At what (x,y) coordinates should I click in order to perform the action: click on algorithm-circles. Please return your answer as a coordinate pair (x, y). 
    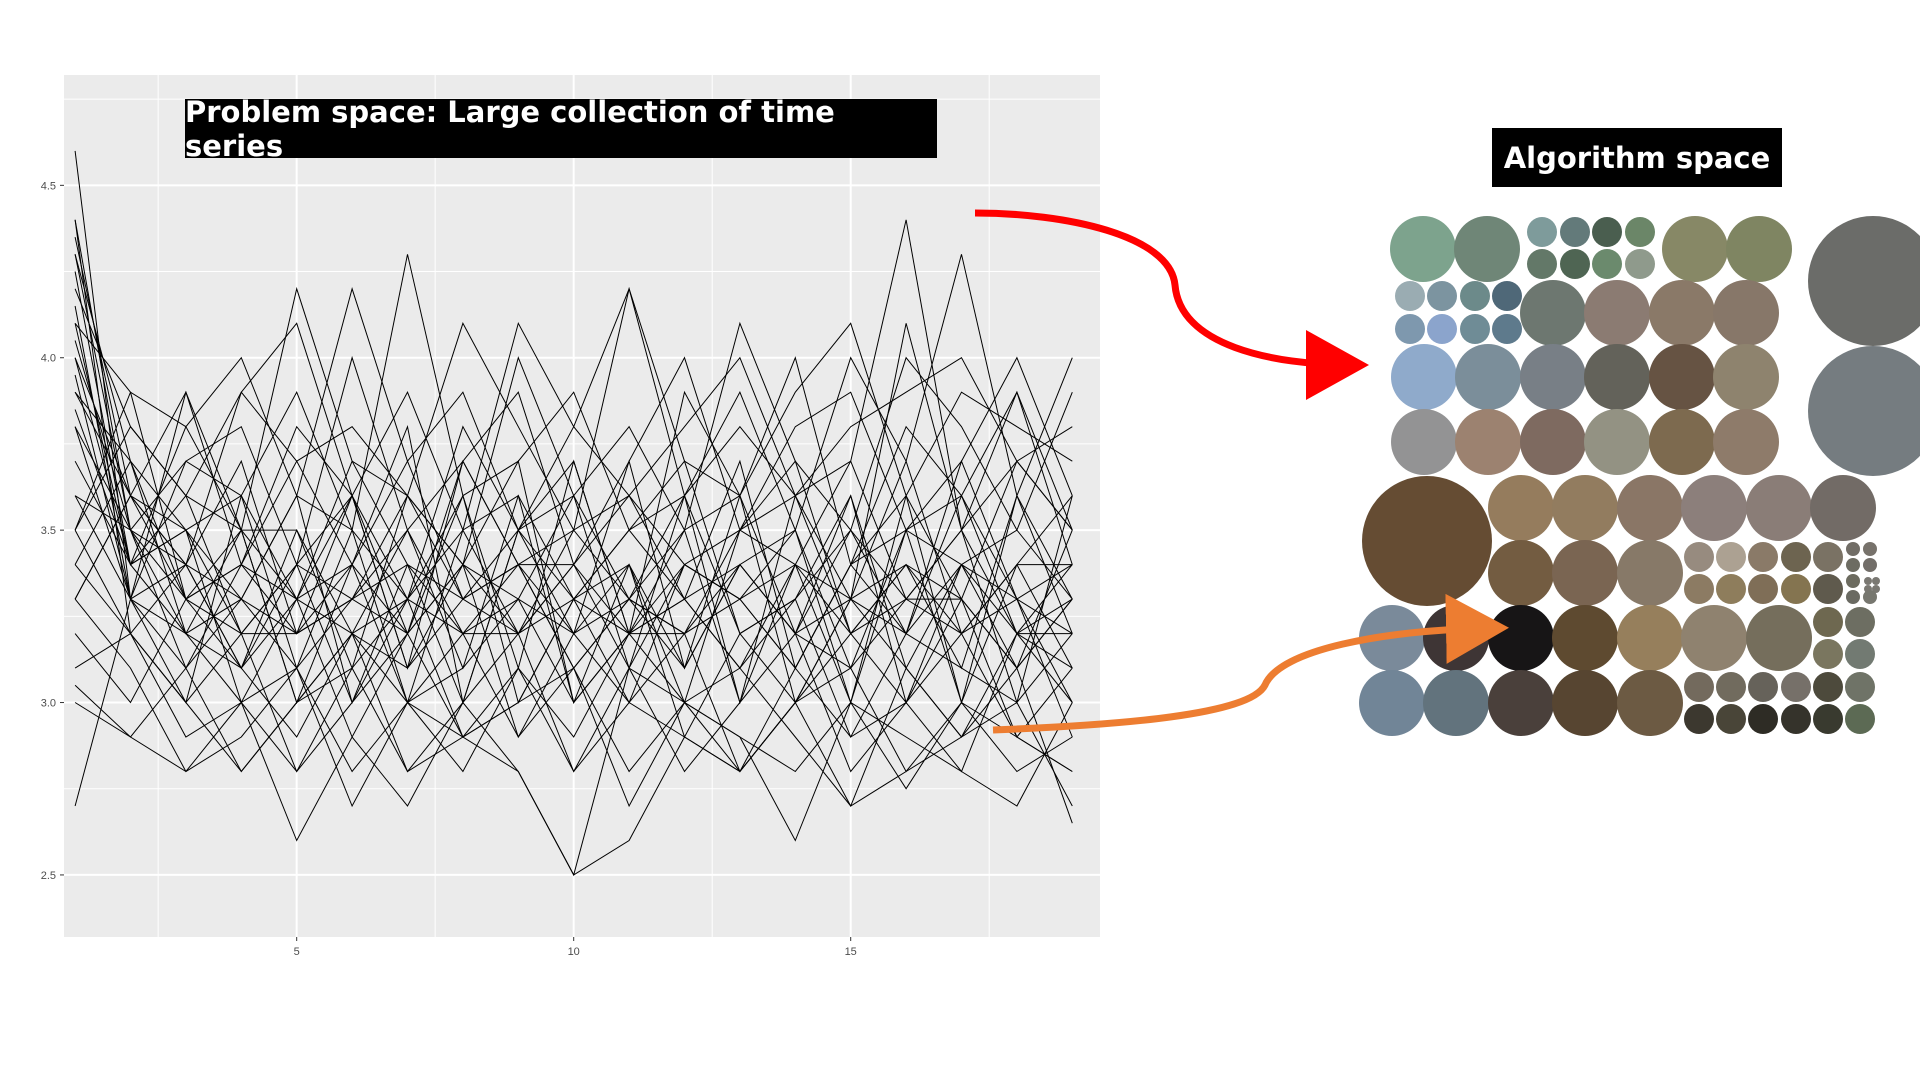
    Looking at the image, I should click on (1639, 476).